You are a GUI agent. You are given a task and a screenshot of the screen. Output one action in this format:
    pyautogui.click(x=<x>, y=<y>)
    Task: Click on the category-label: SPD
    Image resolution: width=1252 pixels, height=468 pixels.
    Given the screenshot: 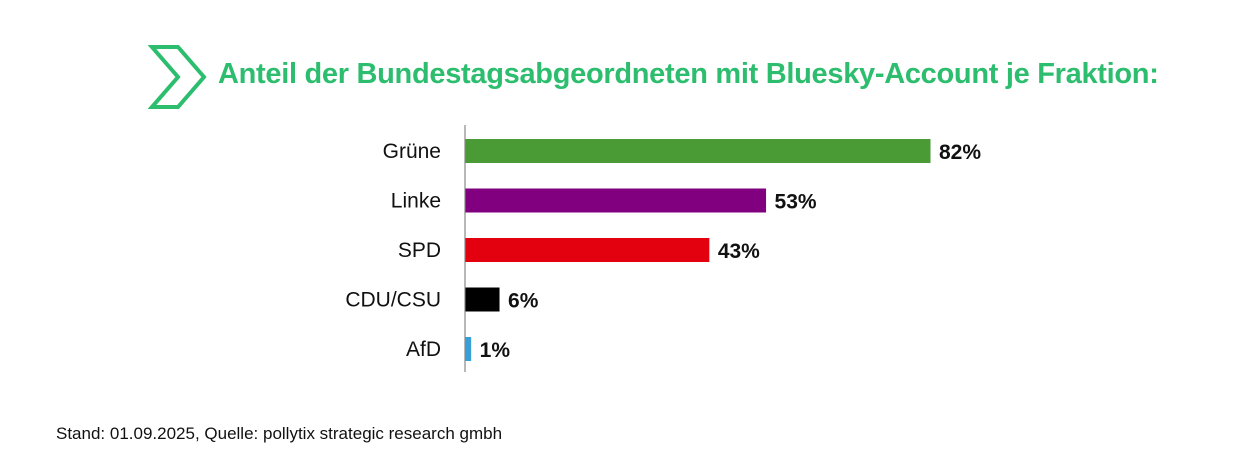 What is the action you would take?
    pyautogui.click(x=419, y=250)
    